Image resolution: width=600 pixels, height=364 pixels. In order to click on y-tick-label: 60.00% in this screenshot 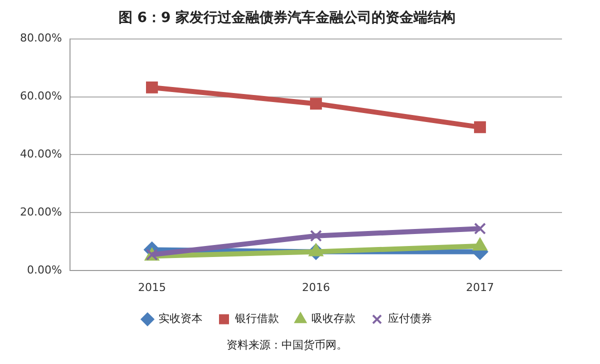, I will do `click(41, 96)`.